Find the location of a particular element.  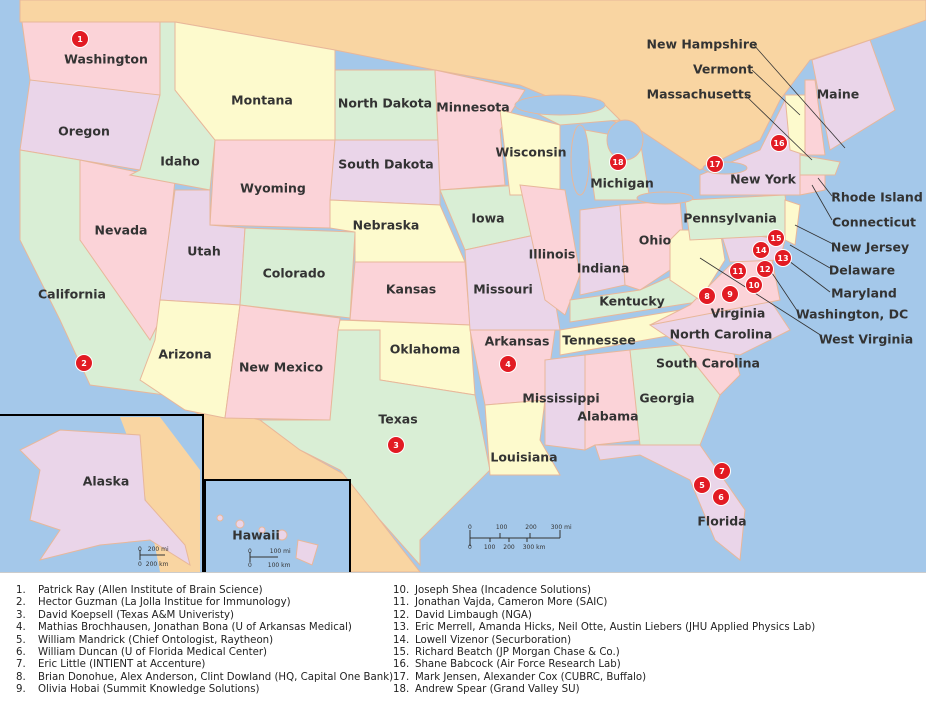

lake-superior is located at coordinates (560, 105).